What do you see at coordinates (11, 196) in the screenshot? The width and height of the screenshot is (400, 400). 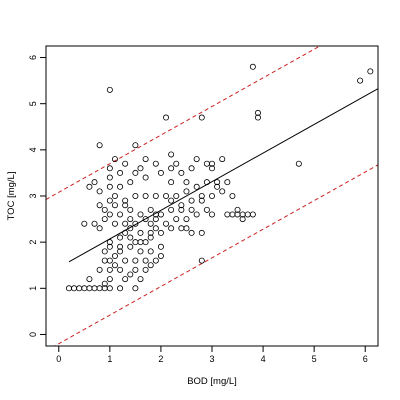 I see `y-axis-title: TOC [mg/L]` at bounding box center [11, 196].